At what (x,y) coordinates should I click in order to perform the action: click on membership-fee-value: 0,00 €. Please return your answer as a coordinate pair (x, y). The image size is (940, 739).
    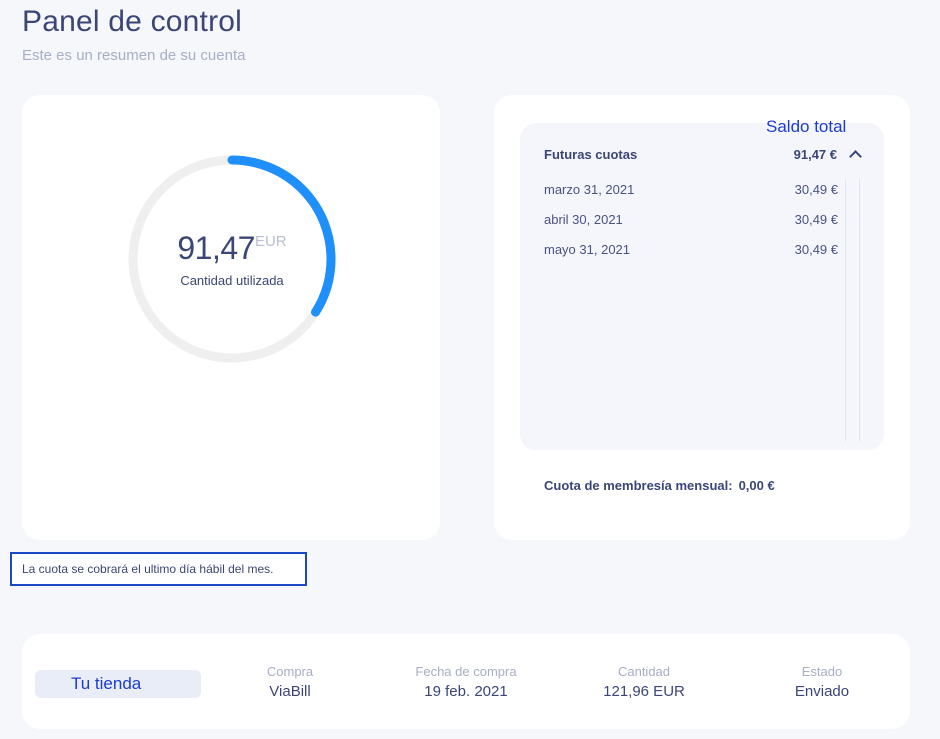
    Looking at the image, I should click on (756, 485).